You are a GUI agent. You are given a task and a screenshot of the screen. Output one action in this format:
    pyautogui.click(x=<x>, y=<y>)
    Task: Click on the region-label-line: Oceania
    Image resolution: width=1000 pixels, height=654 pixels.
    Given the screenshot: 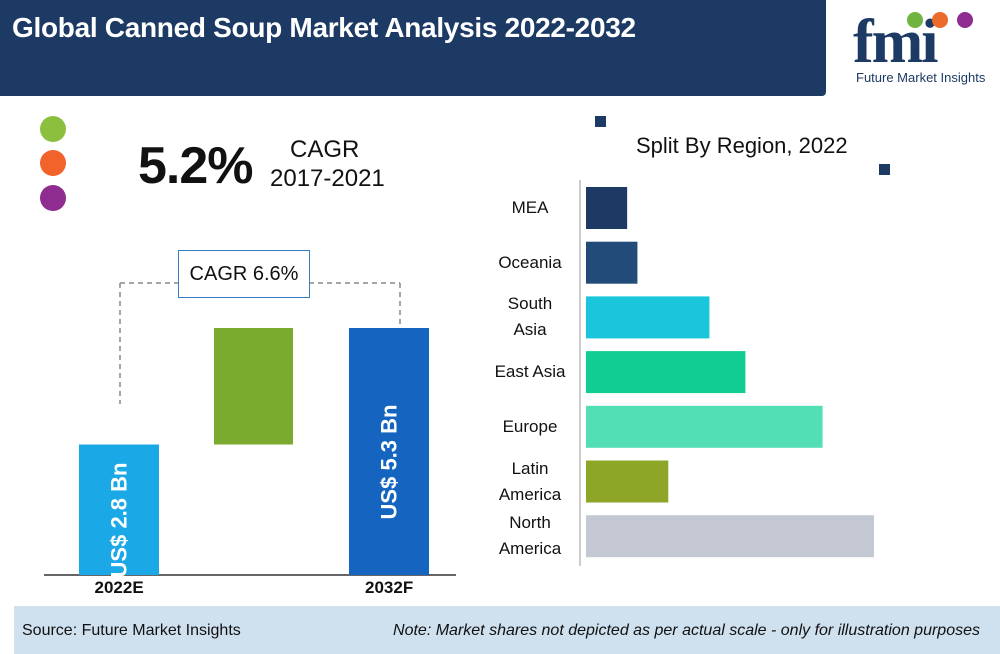 What is the action you would take?
    pyautogui.click(x=530, y=262)
    